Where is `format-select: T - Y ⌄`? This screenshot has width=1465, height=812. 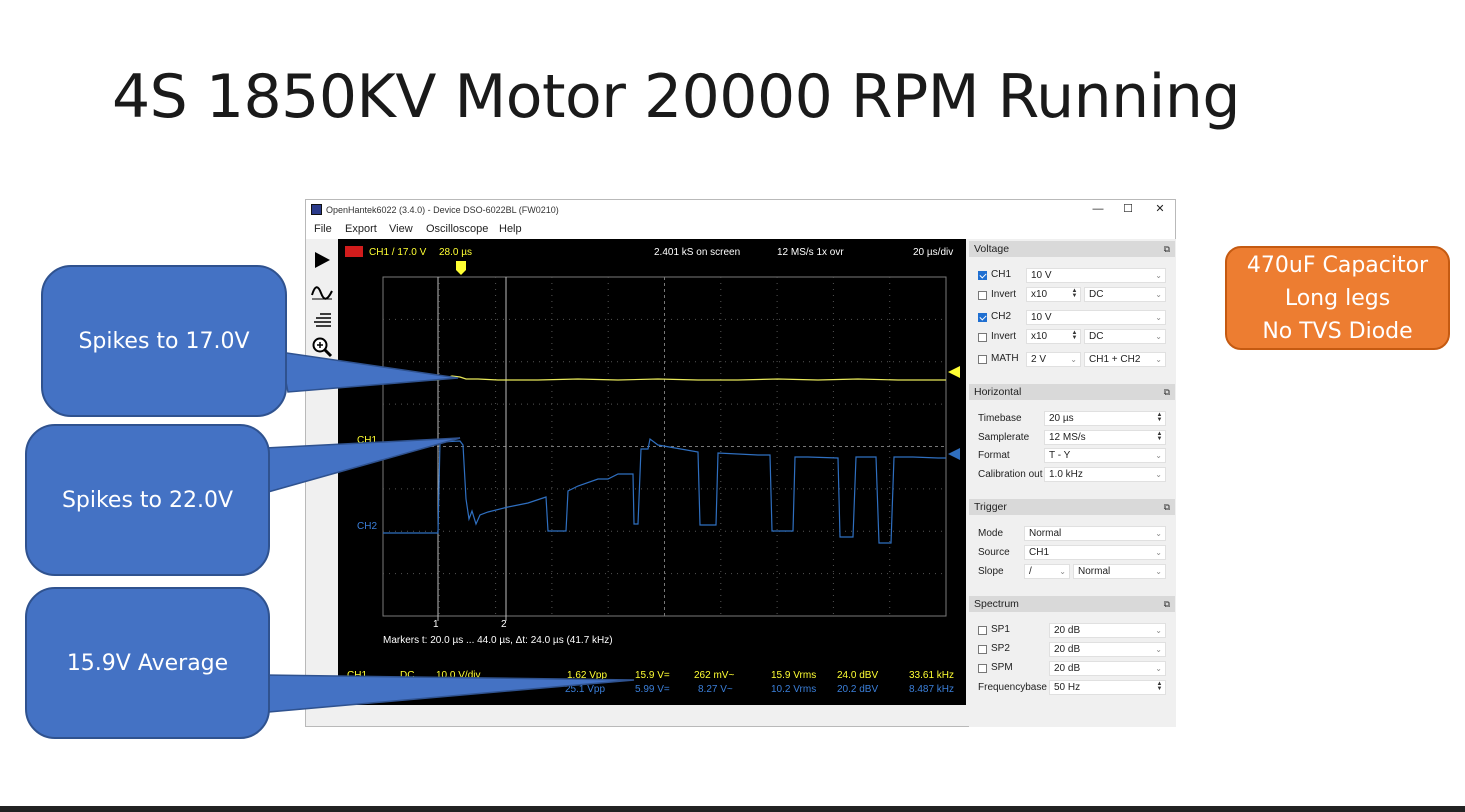
format-select: T - Y ⌄ is located at coordinates (1105, 455).